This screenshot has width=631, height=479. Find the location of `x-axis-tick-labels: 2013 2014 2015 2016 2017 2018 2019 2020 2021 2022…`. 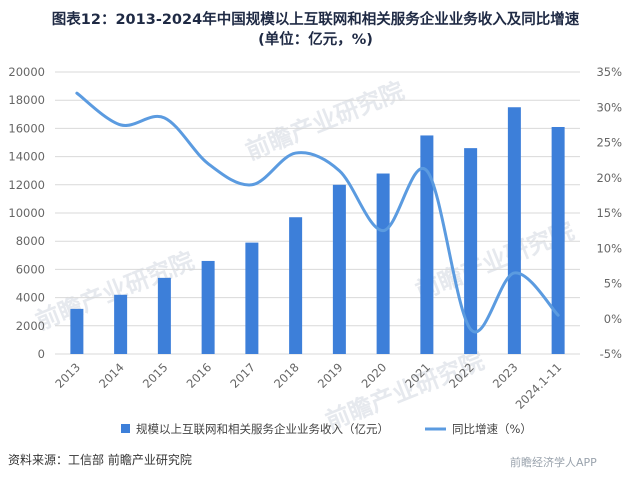

x-axis-tick-labels: 2013 2014 2015 2016 2017 2018 2019 2020 2021 2022… is located at coordinates (308, 386).